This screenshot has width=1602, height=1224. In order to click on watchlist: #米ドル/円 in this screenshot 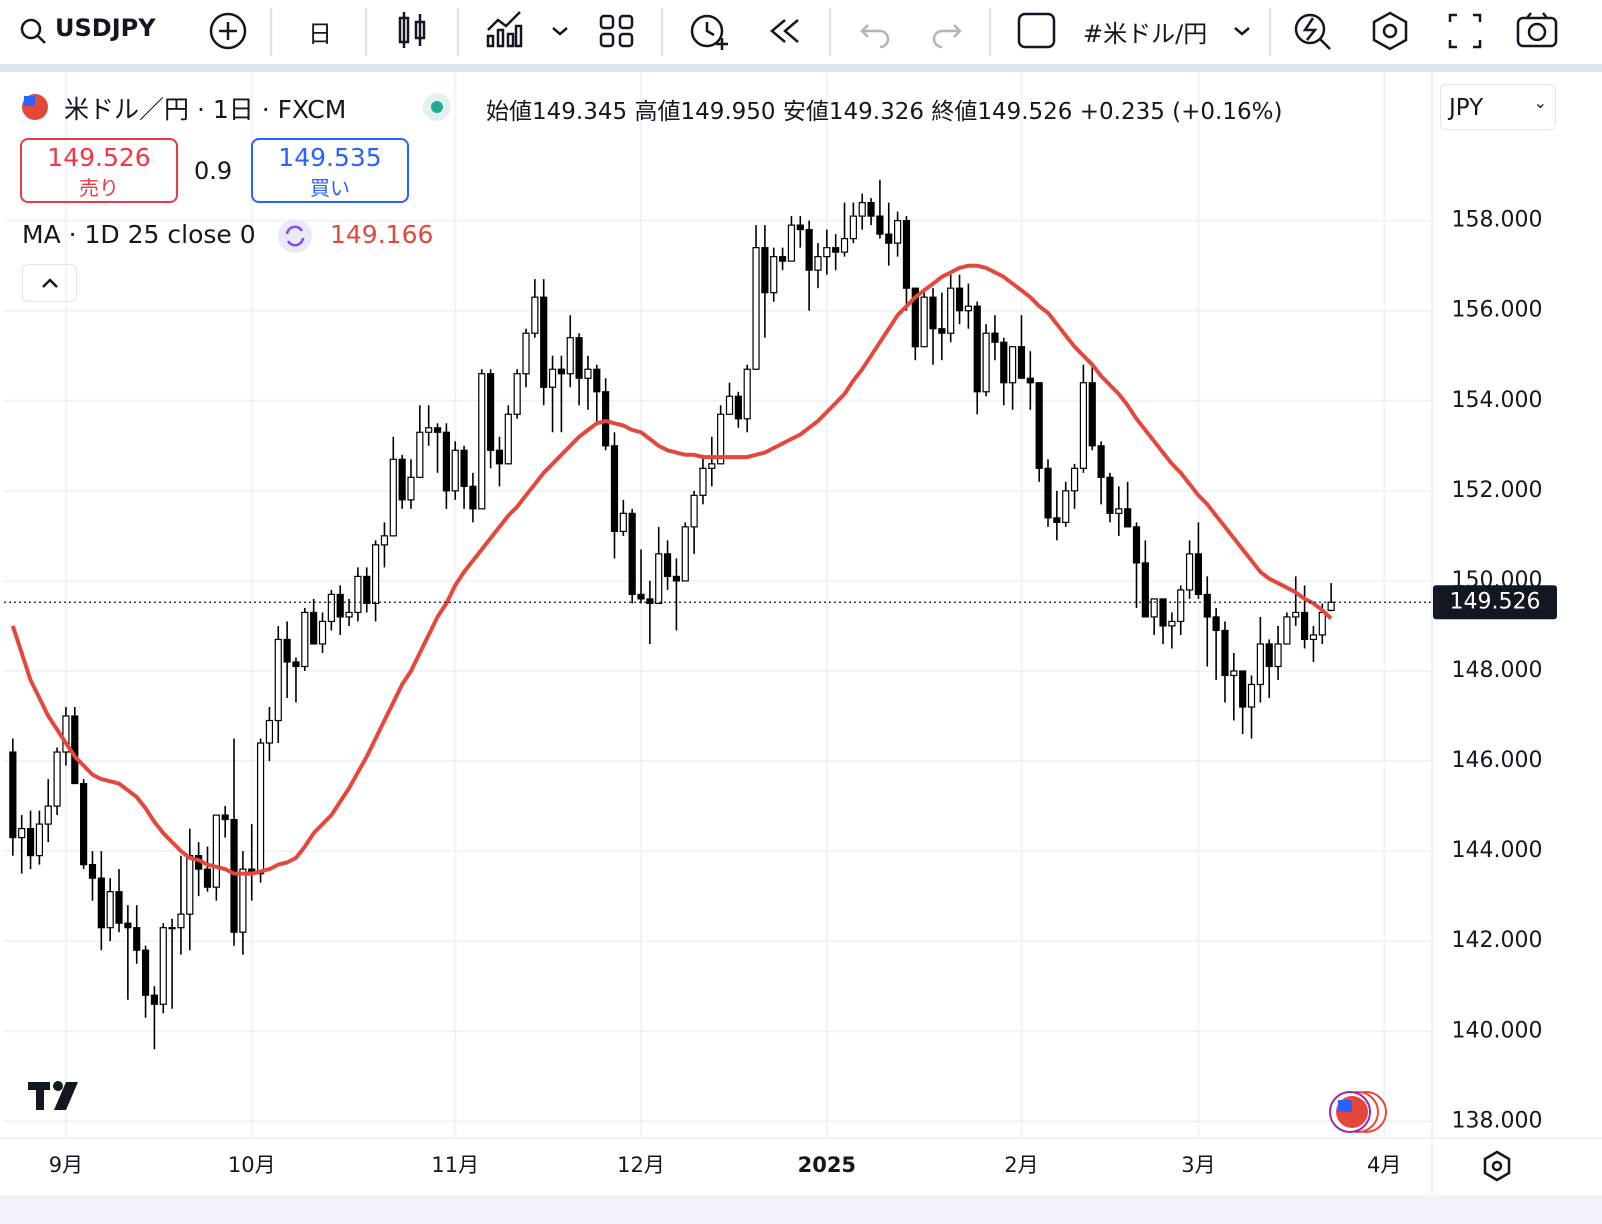, I will do `click(1145, 34)`.